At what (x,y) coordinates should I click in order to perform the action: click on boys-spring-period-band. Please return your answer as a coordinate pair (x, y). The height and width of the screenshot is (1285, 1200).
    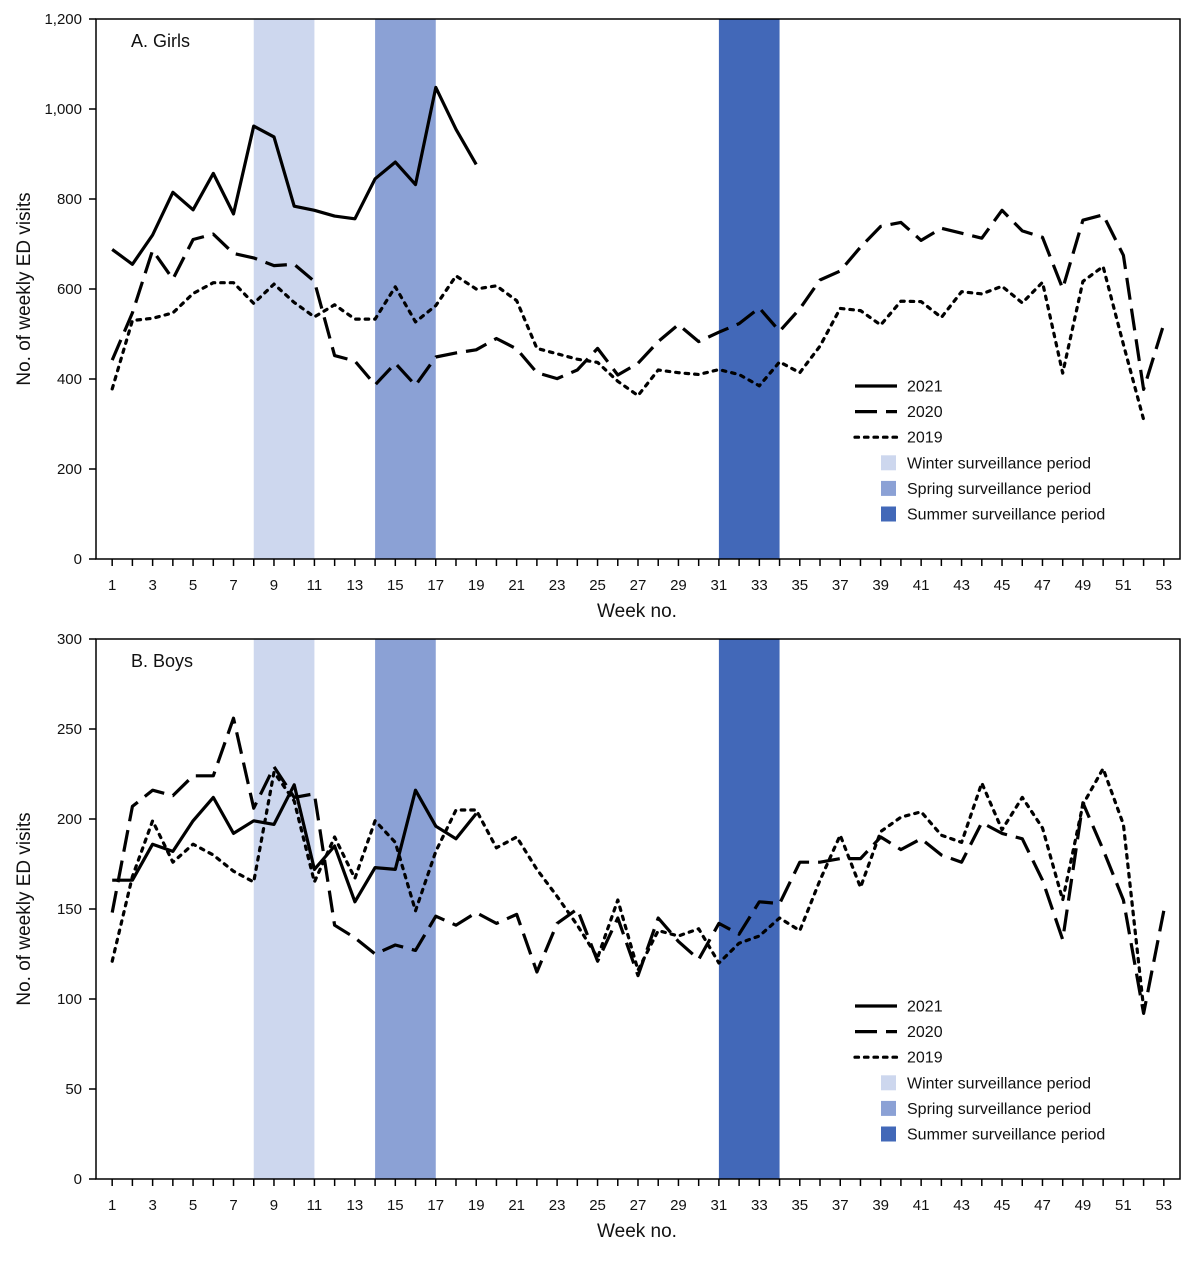
    Looking at the image, I should click on (405, 909).